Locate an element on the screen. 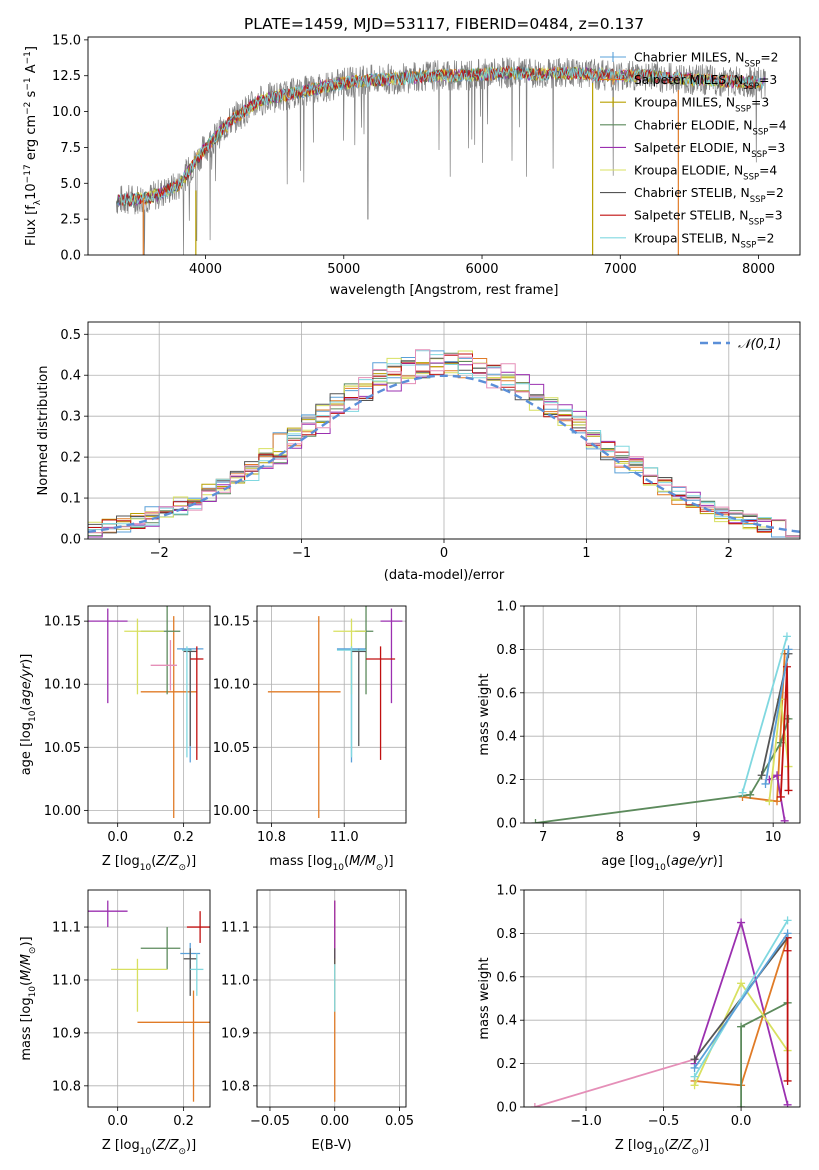 Image resolution: width=819 pixels, height=1170 pixels. label-part: −1 is located at coordinates (28, 57).